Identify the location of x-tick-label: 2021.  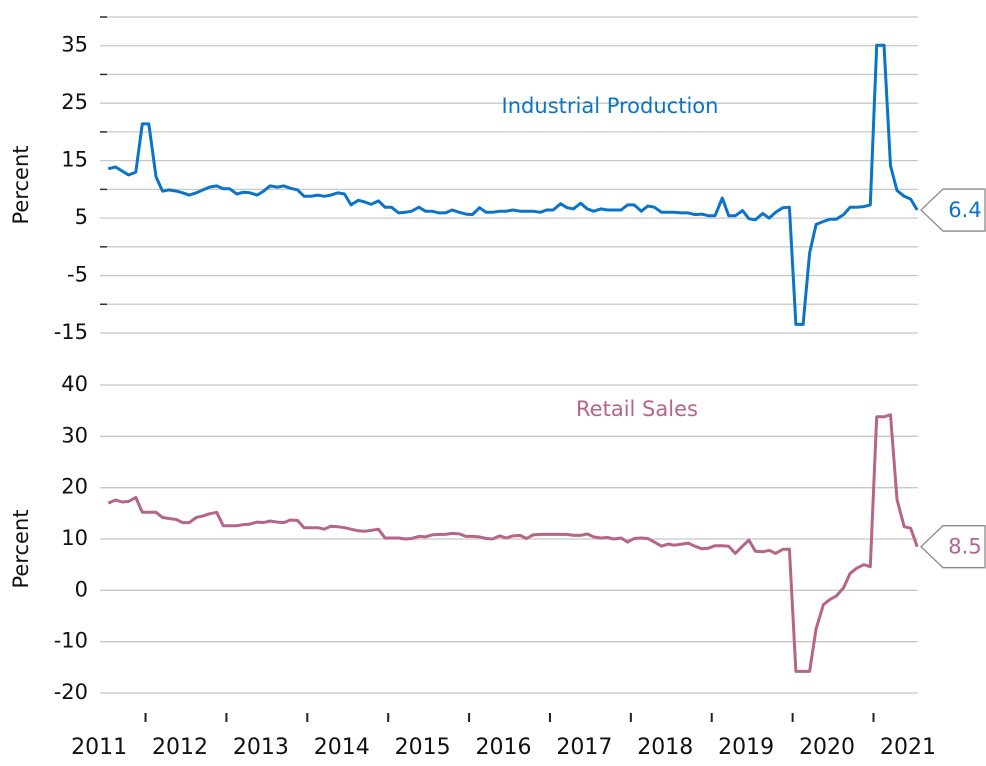
(908, 747).